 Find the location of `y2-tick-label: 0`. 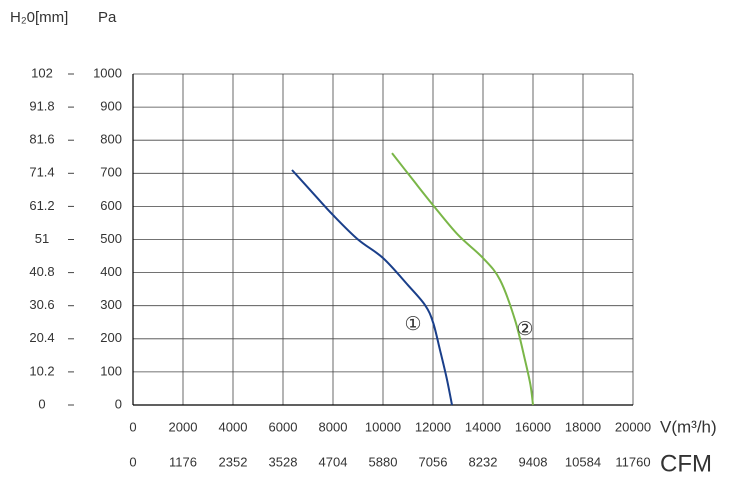

y2-tick-label: 0 is located at coordinates (41, 403).